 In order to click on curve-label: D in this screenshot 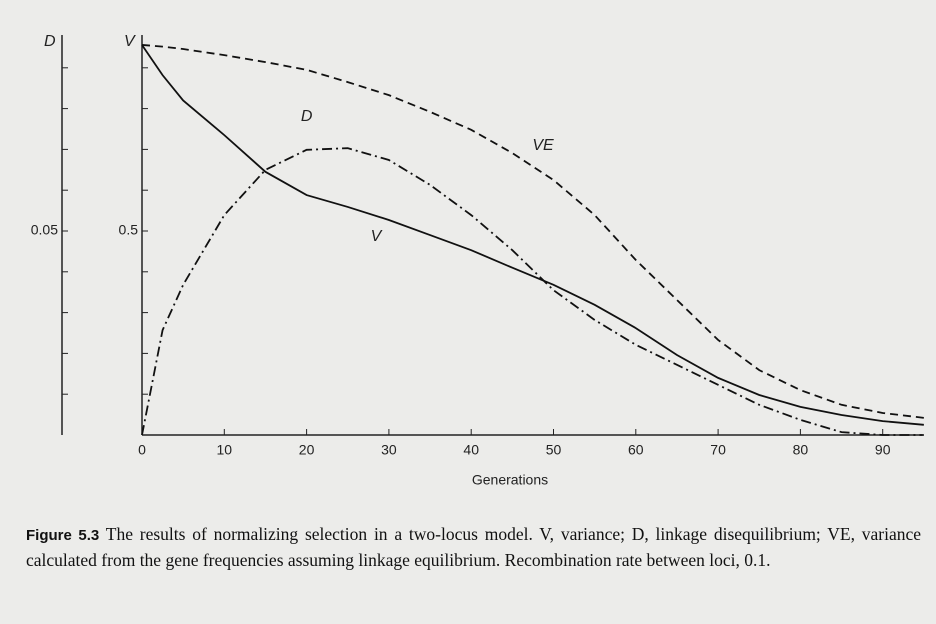, I will do `click(307, 116)`.